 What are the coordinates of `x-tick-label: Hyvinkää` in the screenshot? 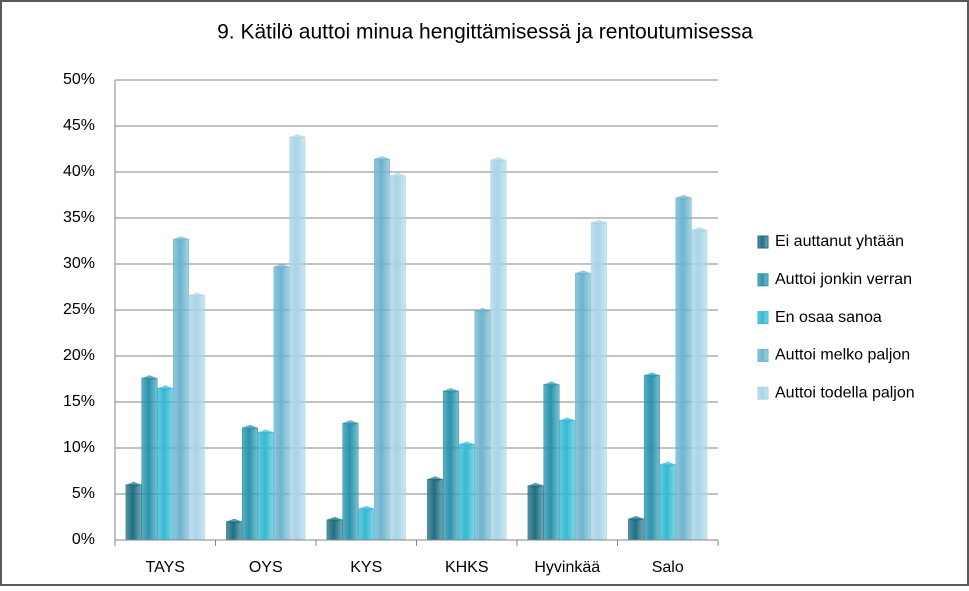 It's located at (567, 567).